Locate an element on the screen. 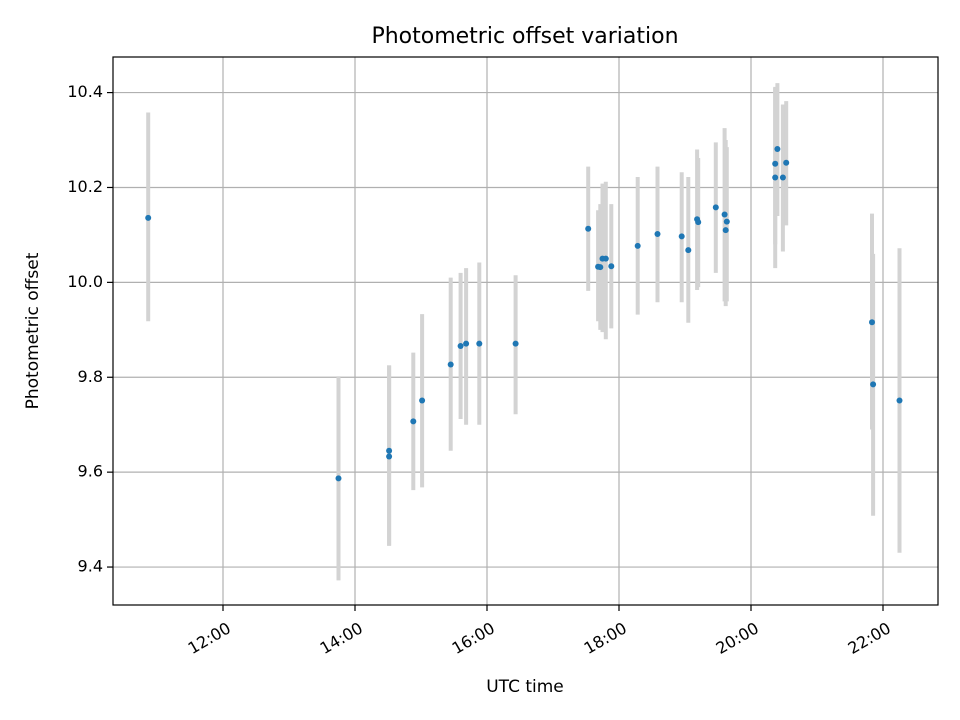  y-tick-label: 10.2 is located at coordinates (85, 186).